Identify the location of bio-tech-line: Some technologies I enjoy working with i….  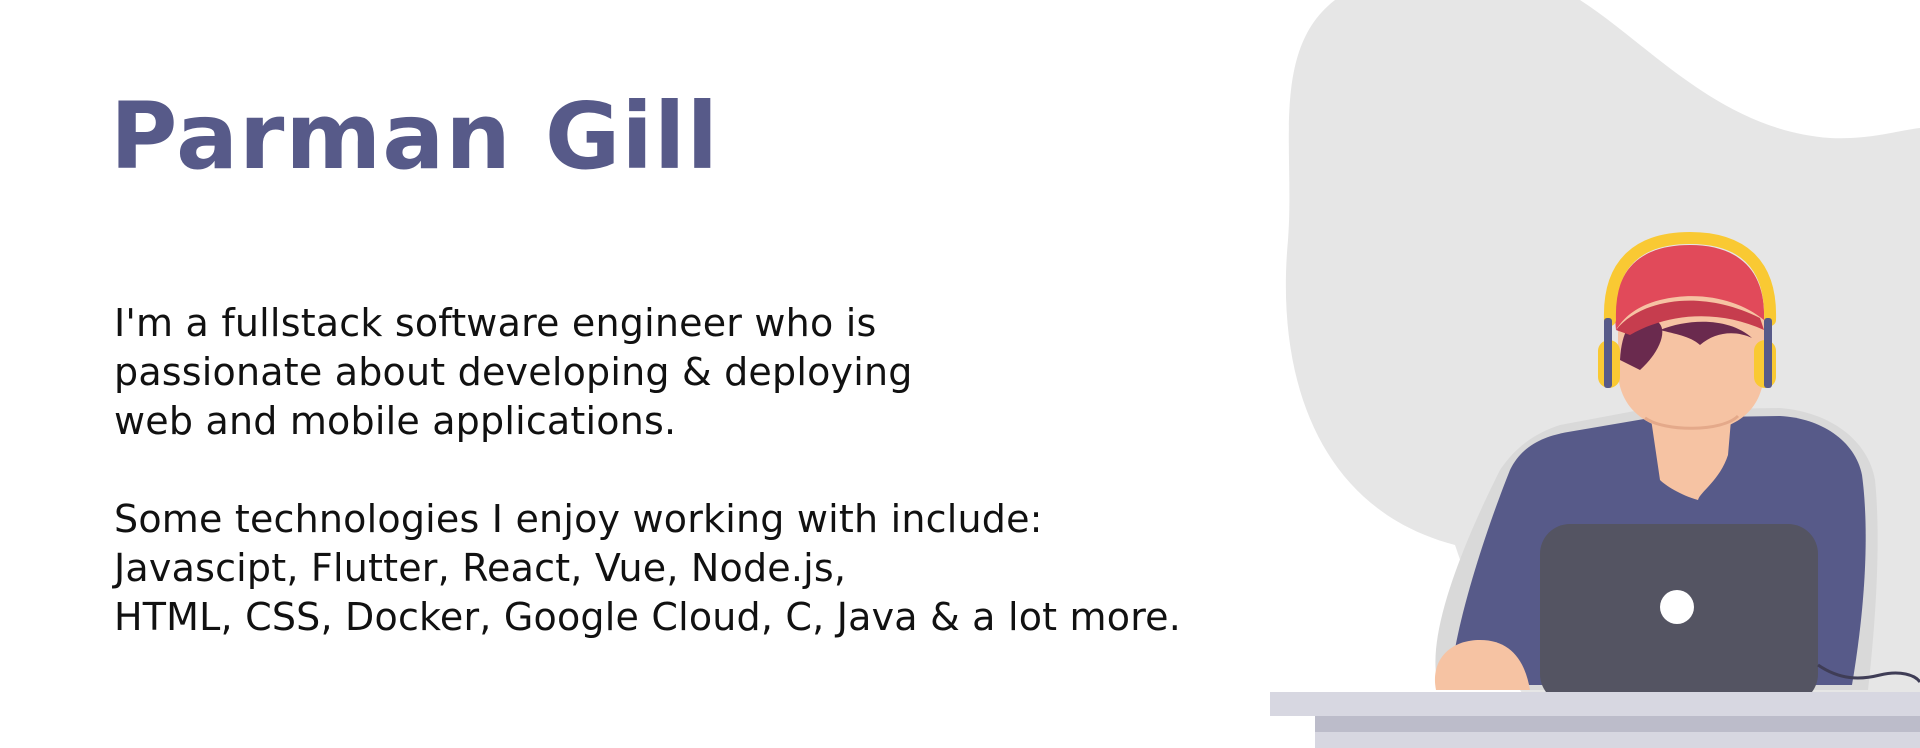
(578, 519).